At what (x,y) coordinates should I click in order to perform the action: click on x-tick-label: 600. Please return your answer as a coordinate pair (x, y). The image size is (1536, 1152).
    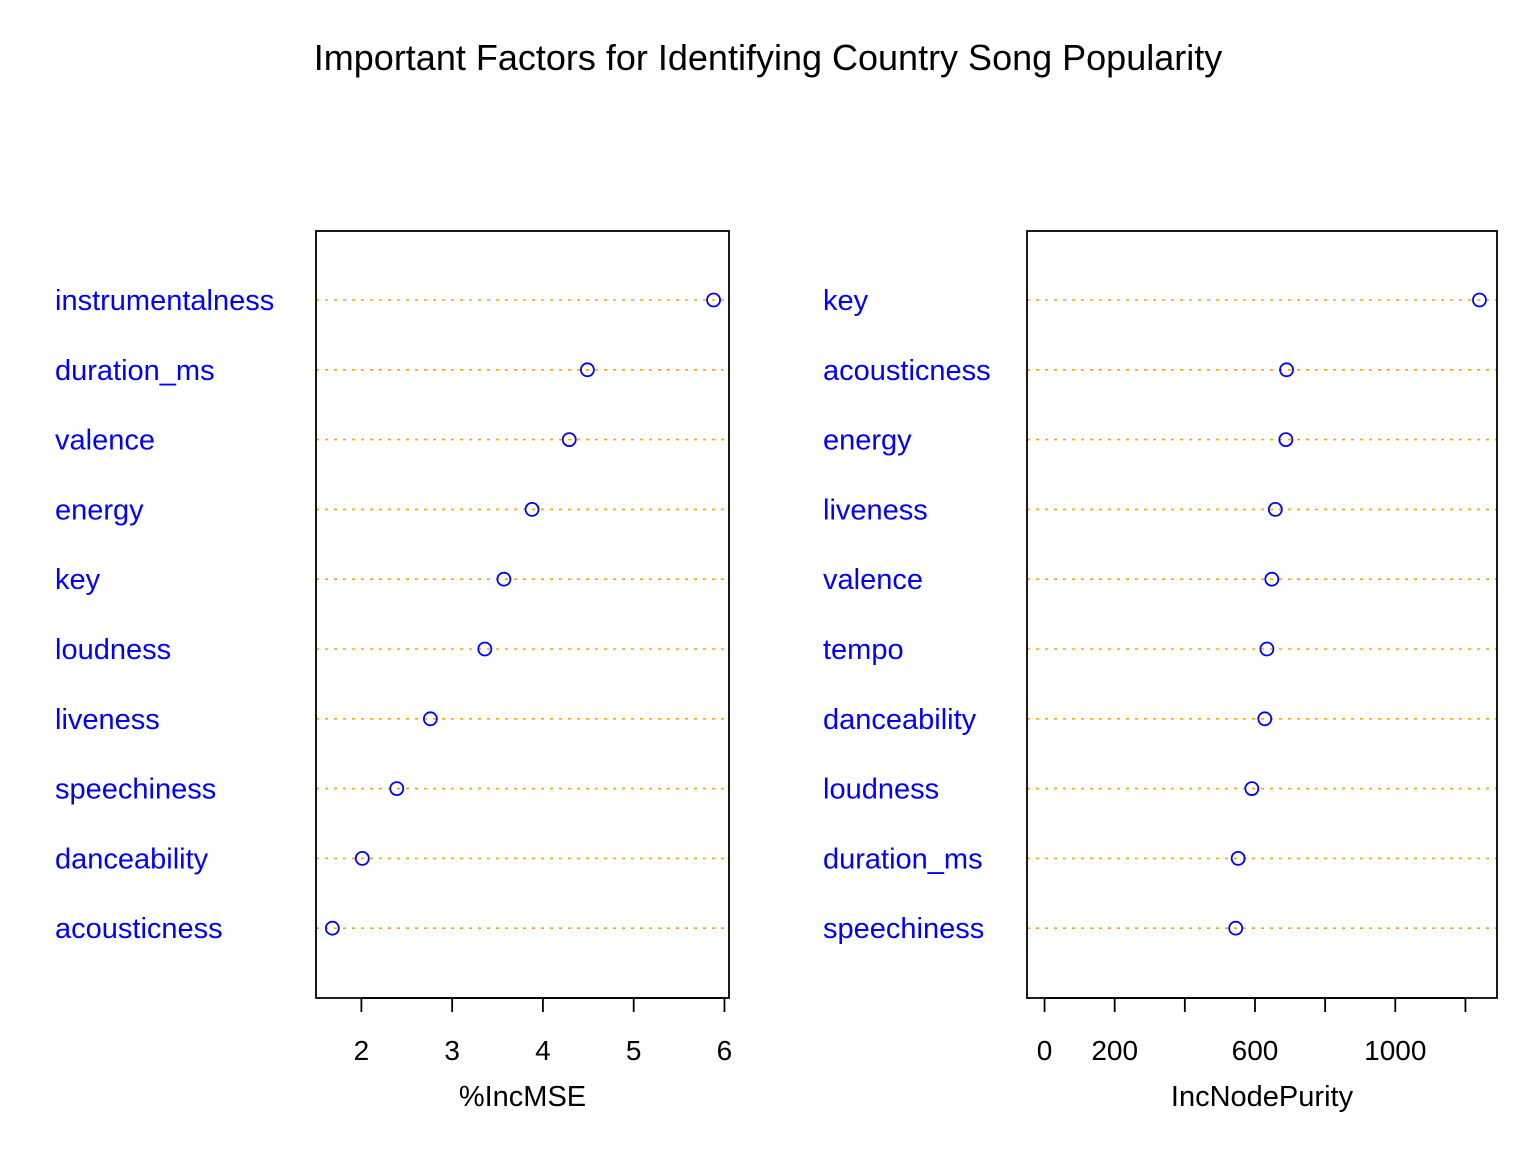
    Looking at the image, I should click on (1255, 1050).